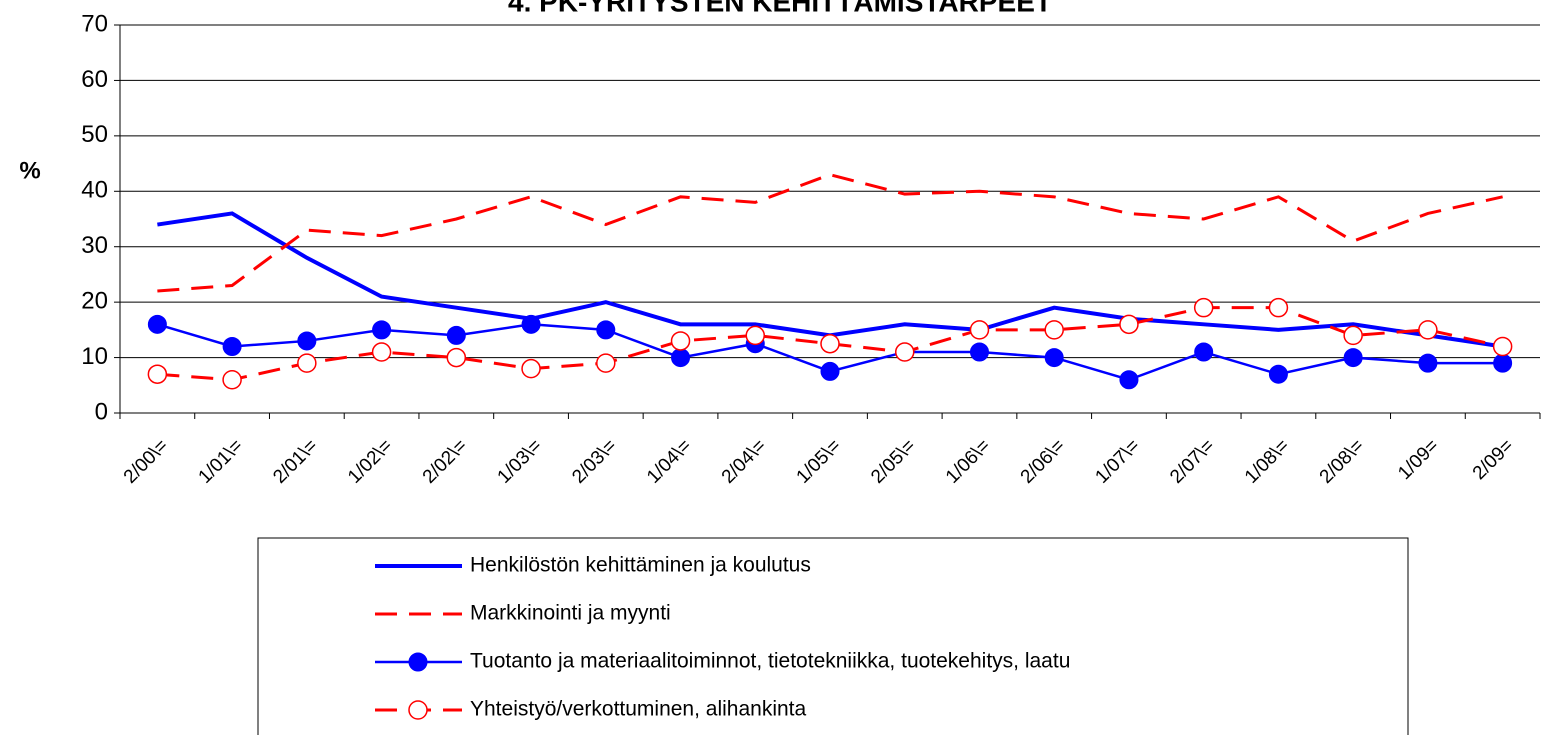 The height and width of the screenshot is (735, 1550). I want to click on y-tick-label: 10, so click(94, 356).